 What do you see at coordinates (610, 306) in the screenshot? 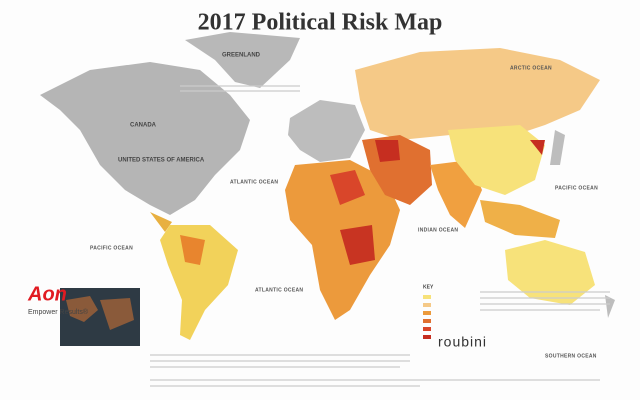
I see `new-zealand-shape` at bounding box center [610, 306].